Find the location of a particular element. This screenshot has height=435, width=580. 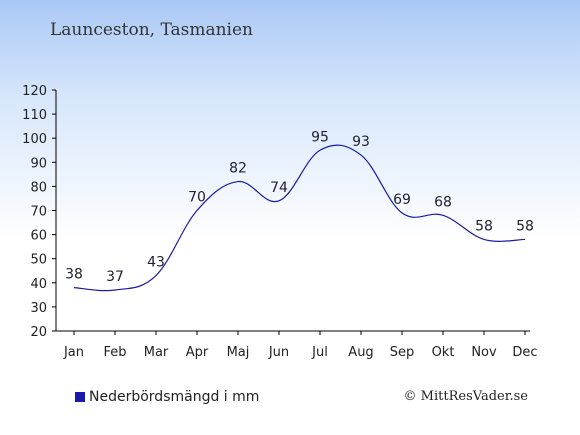

x-tick-label: Aug is located at coordinates (360, 352).